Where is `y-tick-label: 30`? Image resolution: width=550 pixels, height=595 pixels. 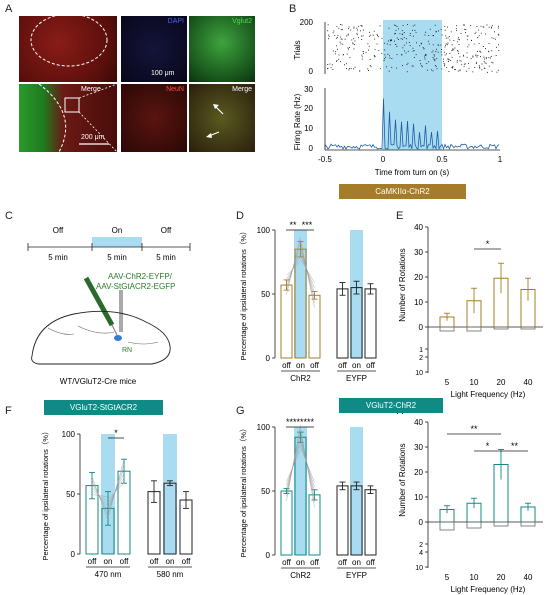 y-tick-label: 30 is located at coordinates (418, 252).